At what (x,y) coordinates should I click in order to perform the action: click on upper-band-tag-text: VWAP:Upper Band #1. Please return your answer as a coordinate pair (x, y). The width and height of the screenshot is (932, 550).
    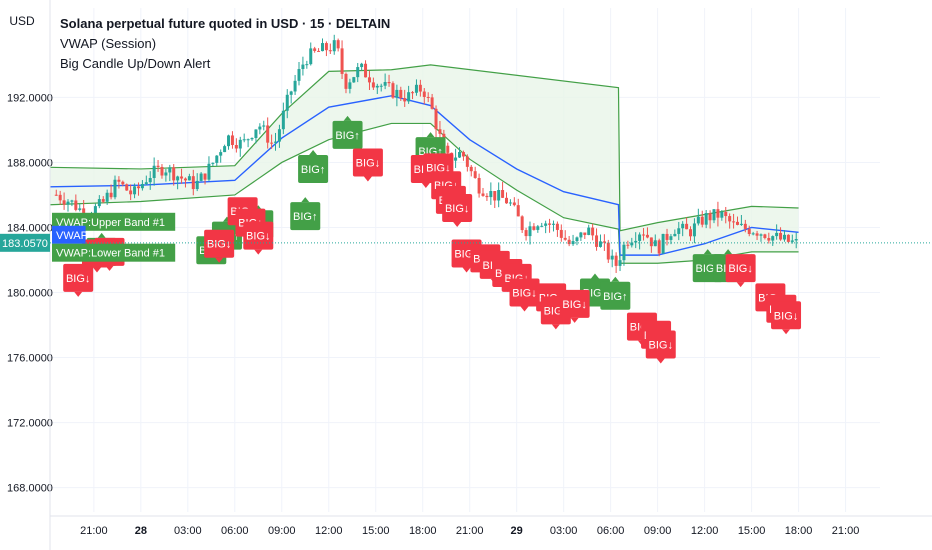
    Looking at the image, I should click on (110, 223).